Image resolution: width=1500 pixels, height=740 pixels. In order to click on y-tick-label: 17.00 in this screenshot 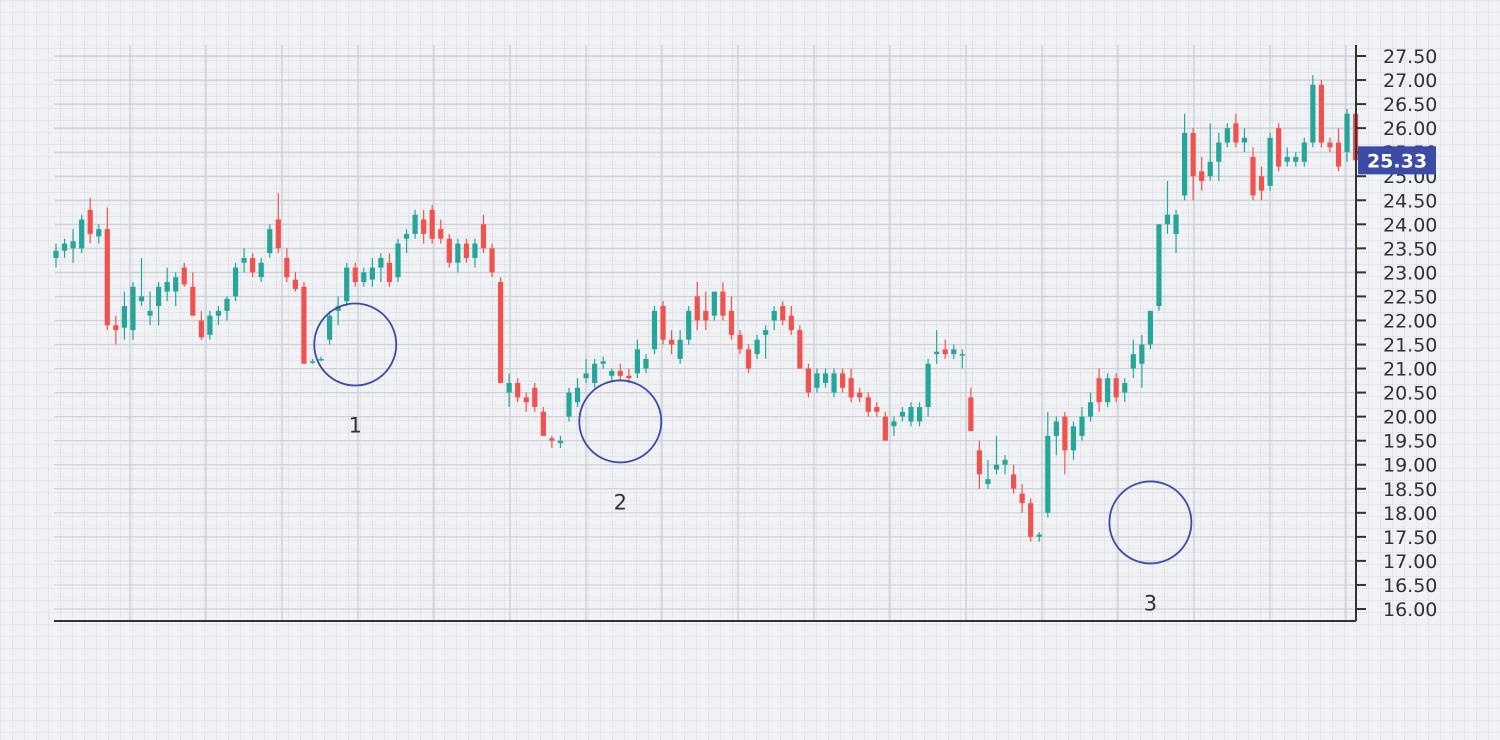, I will do `click(1410, 562)`.